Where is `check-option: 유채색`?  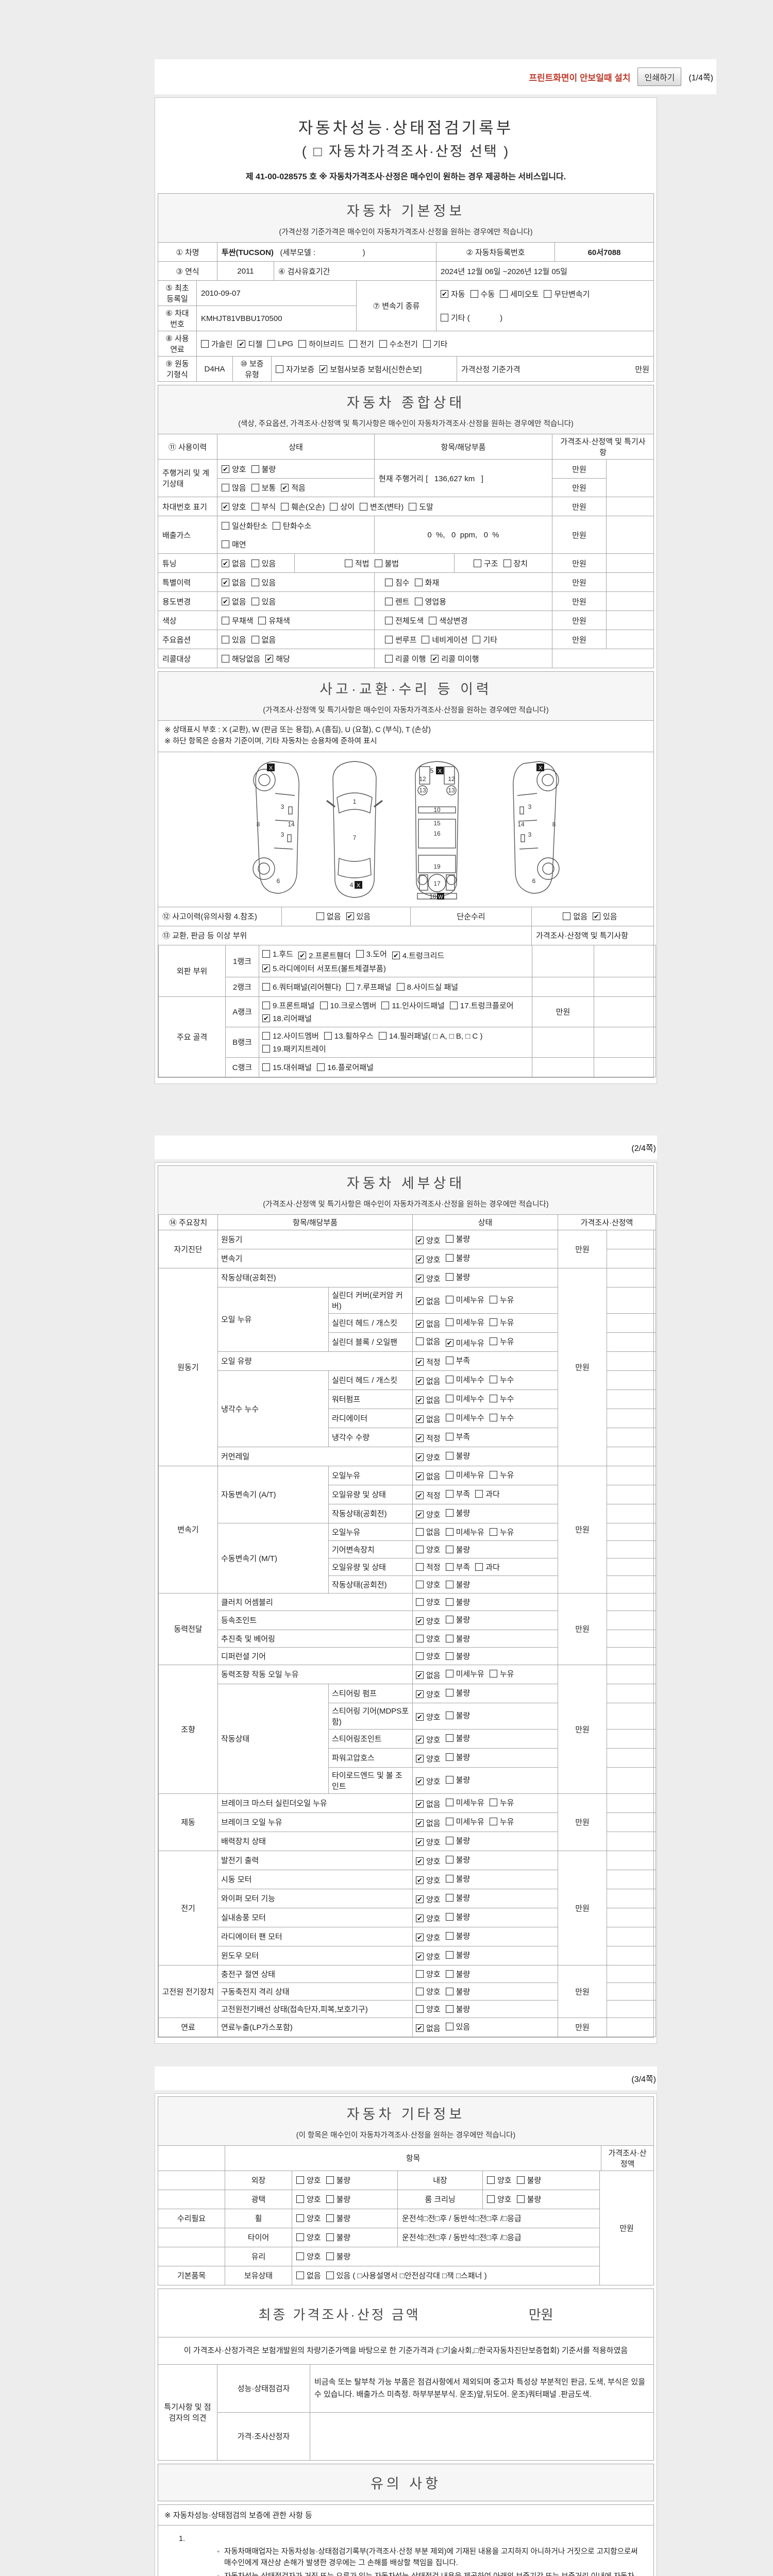 check-option: 유채색 is located at coordinates (274, 620).